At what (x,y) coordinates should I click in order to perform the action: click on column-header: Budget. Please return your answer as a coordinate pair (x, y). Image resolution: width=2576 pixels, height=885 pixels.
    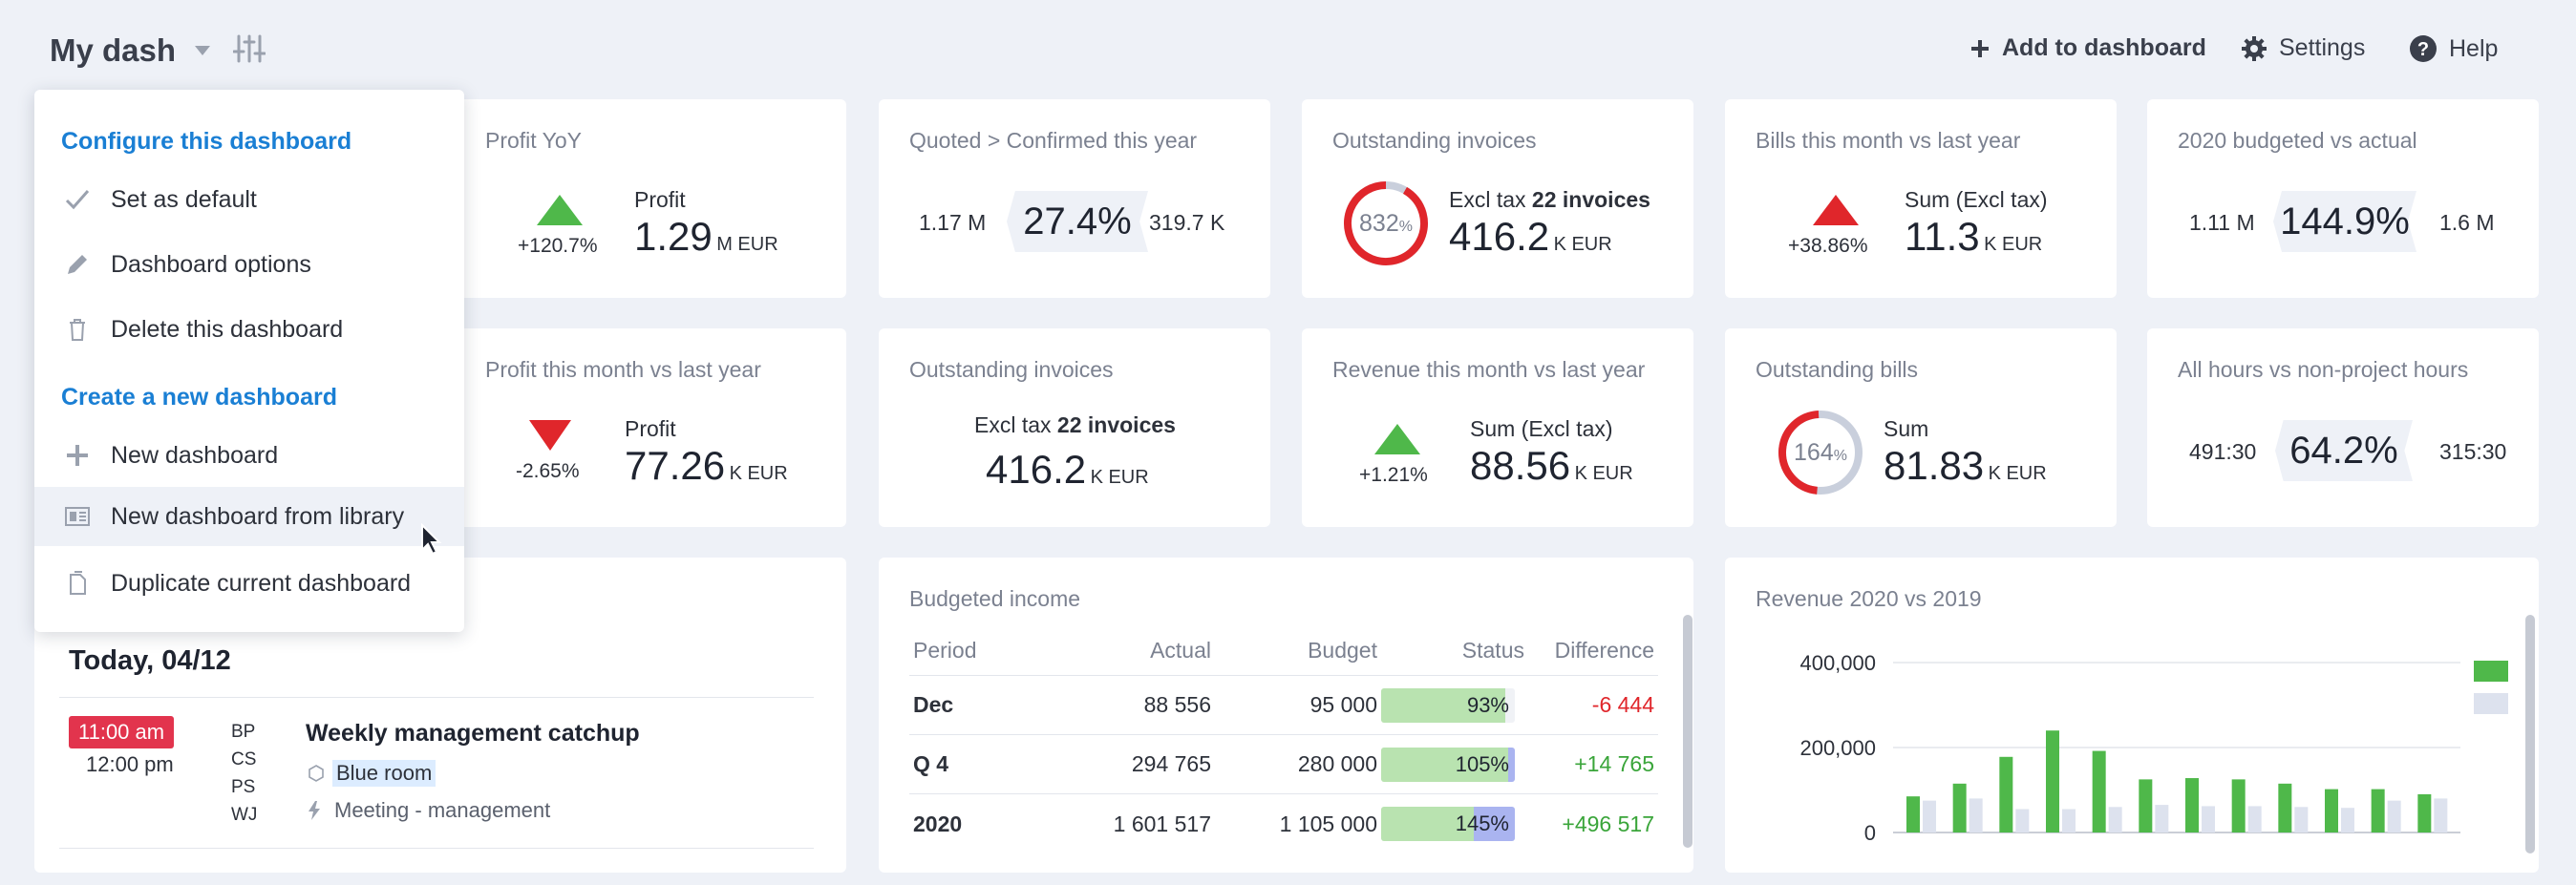
    Looking at the image, I should click on (1342, 650).